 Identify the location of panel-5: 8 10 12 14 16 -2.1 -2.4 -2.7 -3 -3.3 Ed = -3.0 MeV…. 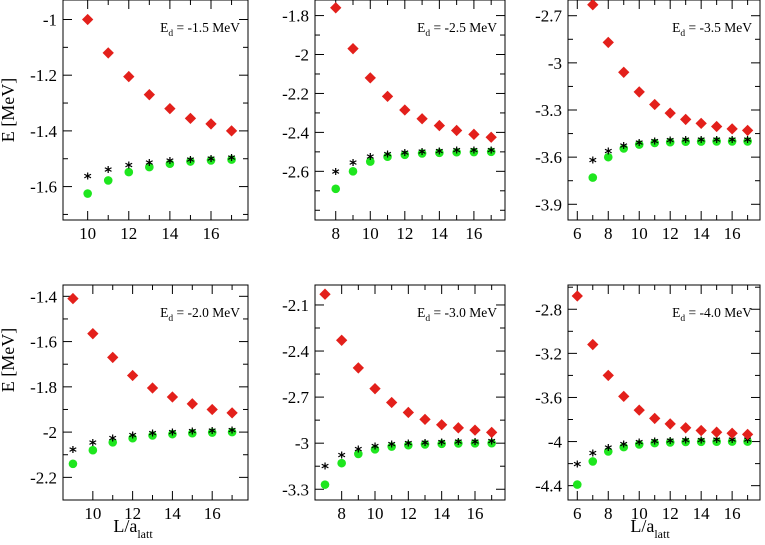
(394, 403).